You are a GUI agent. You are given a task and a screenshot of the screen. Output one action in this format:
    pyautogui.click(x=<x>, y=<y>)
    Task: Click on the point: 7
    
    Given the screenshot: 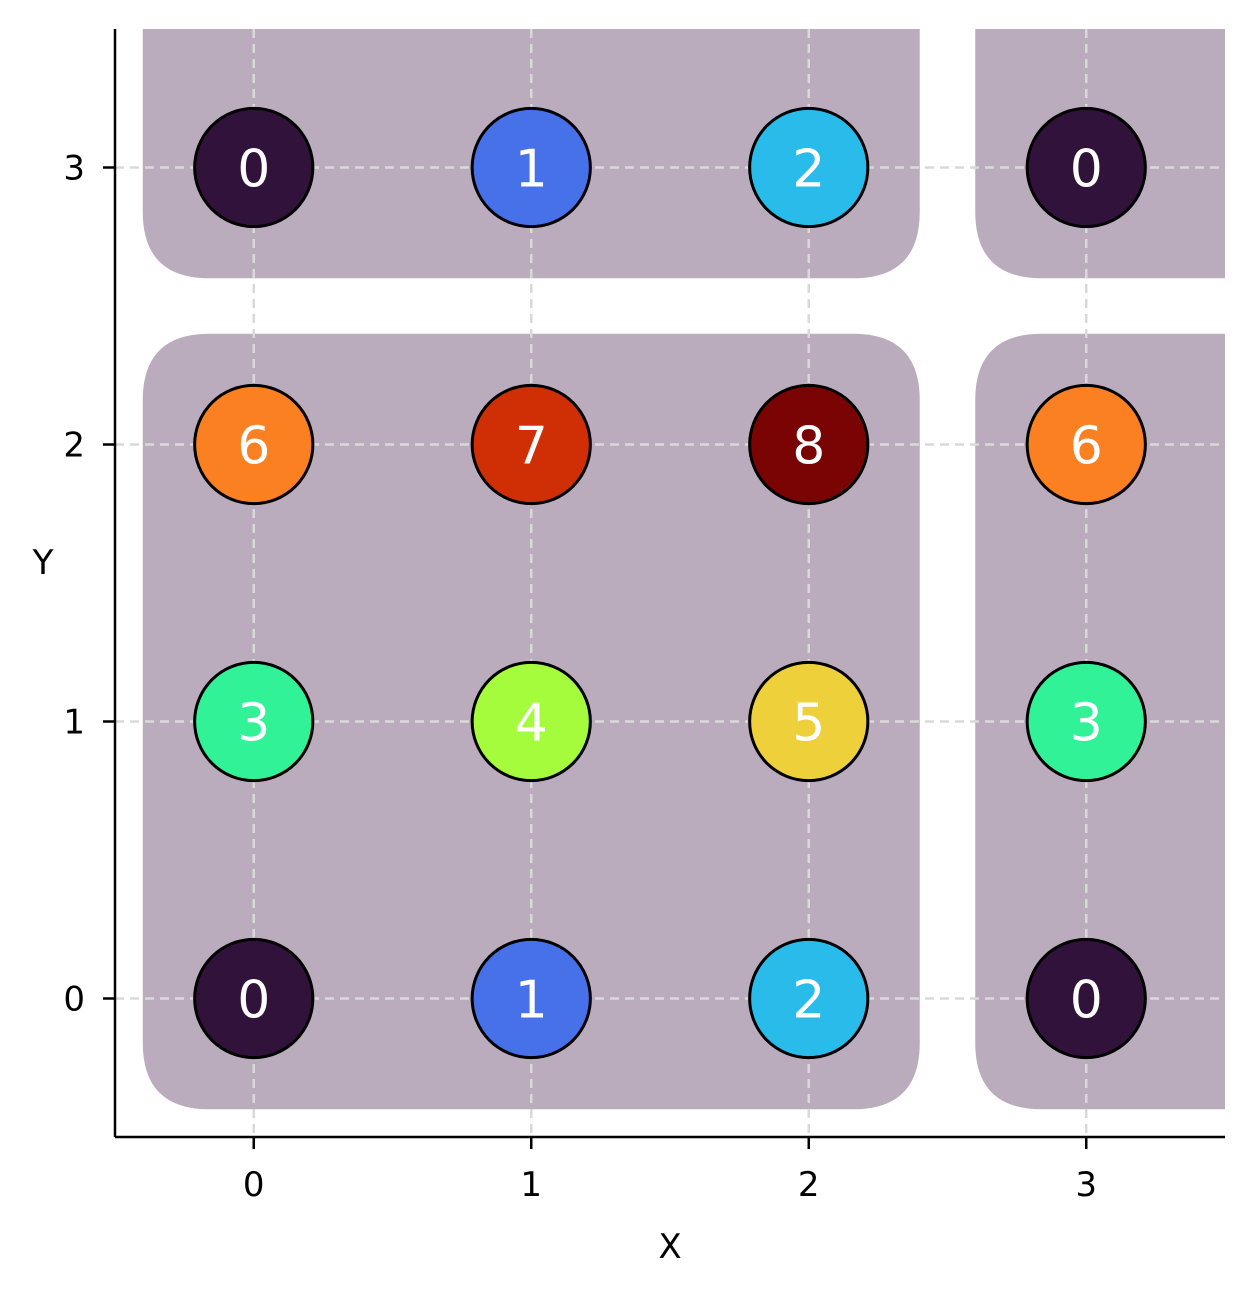 What is the action you would take?
    pyautogui.click(x=531, y=444)
    